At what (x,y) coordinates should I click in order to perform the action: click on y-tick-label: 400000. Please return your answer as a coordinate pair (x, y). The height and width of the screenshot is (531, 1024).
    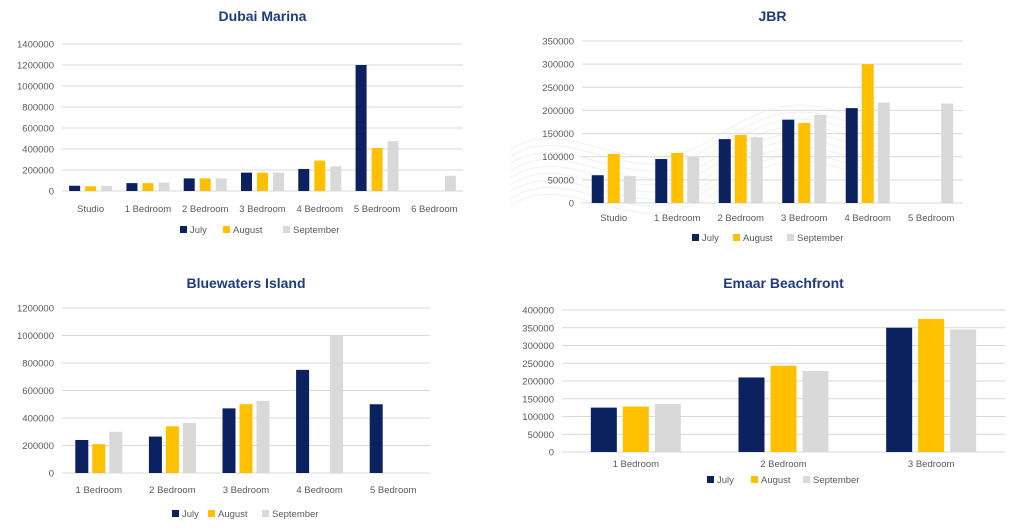
    Looking at the image, I should click on (38, 150).